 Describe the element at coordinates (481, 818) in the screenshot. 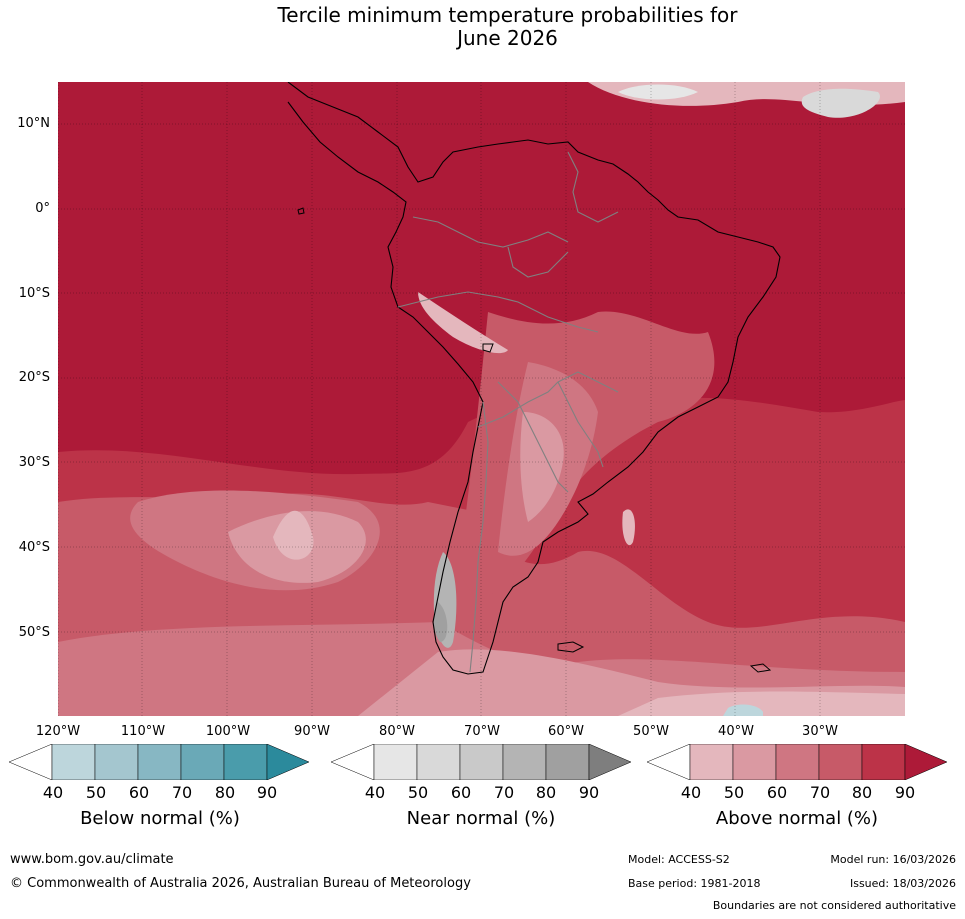

I see `near-normal-label: Near normal (%)` at that location.